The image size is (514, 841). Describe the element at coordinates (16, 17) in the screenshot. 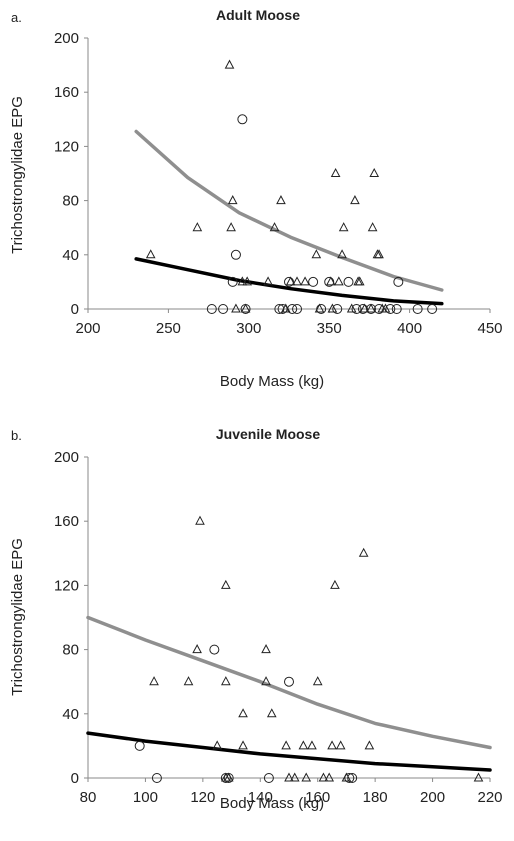

I see `panel-label-a: a.` at that location.